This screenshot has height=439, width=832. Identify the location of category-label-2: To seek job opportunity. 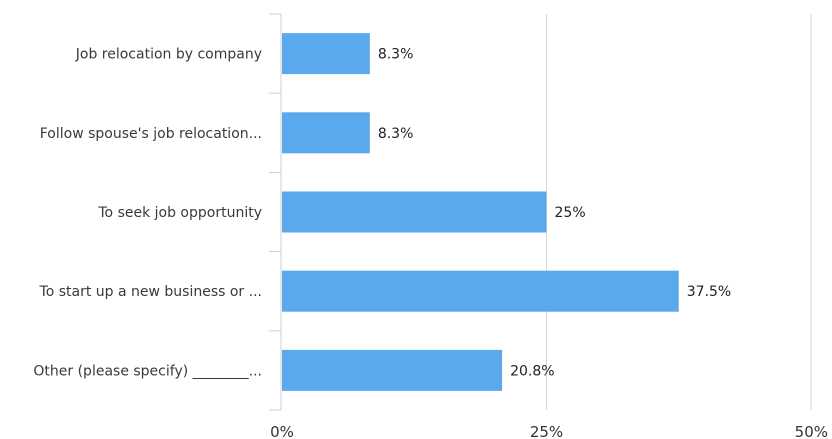
(179, 213).